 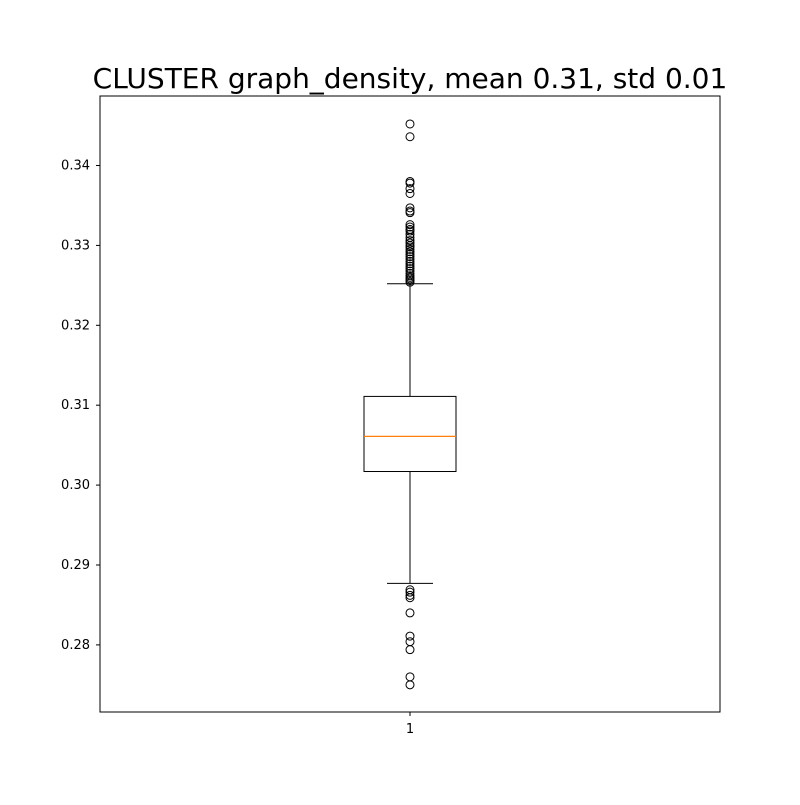 What do you see at coordinates (75, 166) in the screenshot?
I see `y-tick-label: 0.34` at bounding box center [75, 166].